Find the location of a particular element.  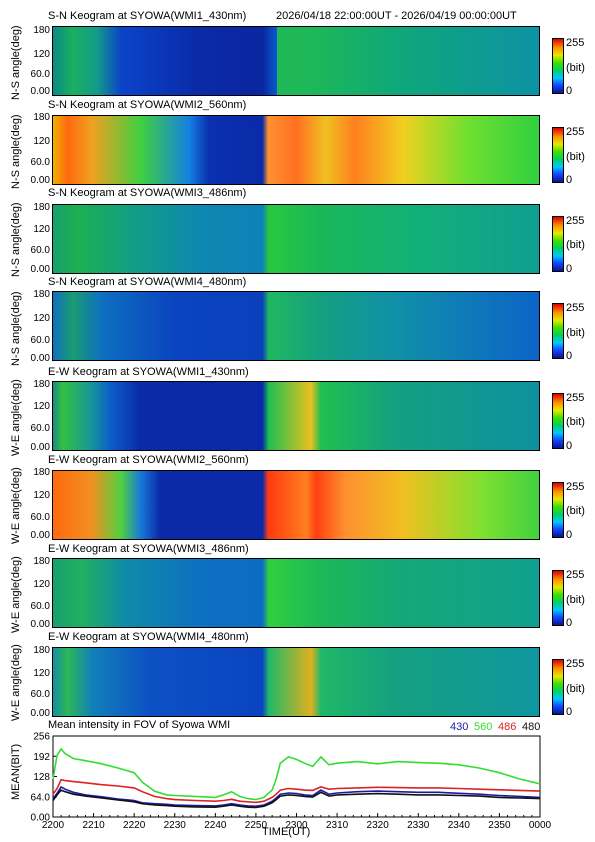

legend-item-480: 480 is located at coordinates (531, 727).